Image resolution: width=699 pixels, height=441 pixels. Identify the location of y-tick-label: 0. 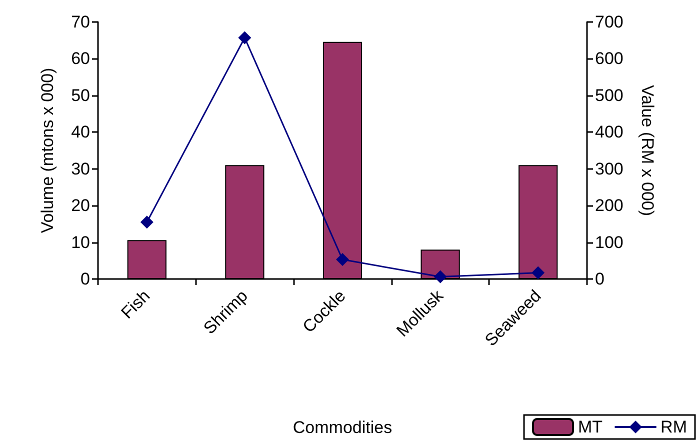
(85, 279).